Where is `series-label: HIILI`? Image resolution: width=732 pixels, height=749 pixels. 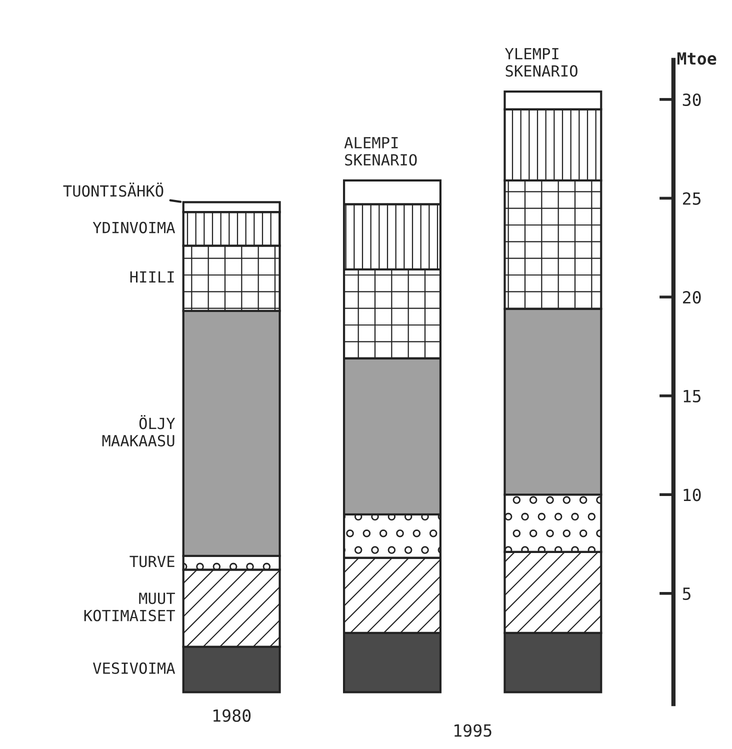 series-label: HIILI is located at coordinates (152, 277).